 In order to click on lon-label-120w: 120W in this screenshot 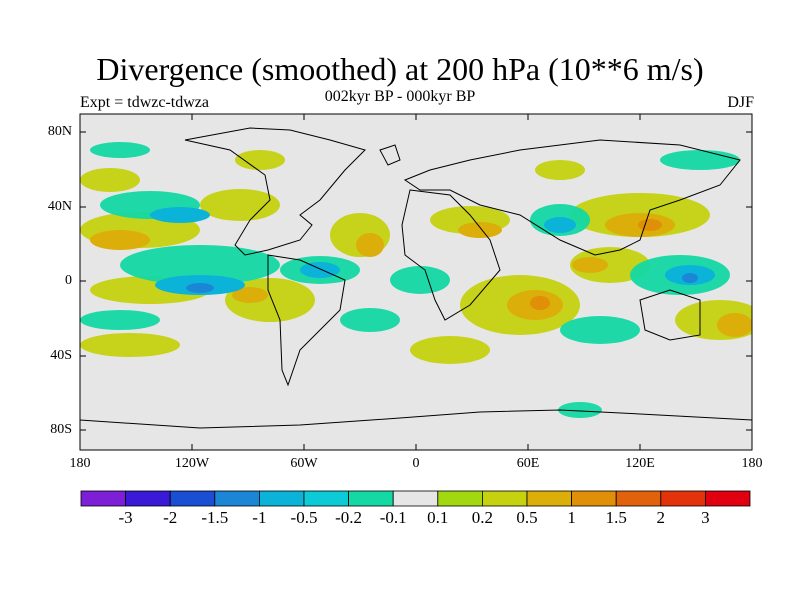, I will do `click(192, 463)`.